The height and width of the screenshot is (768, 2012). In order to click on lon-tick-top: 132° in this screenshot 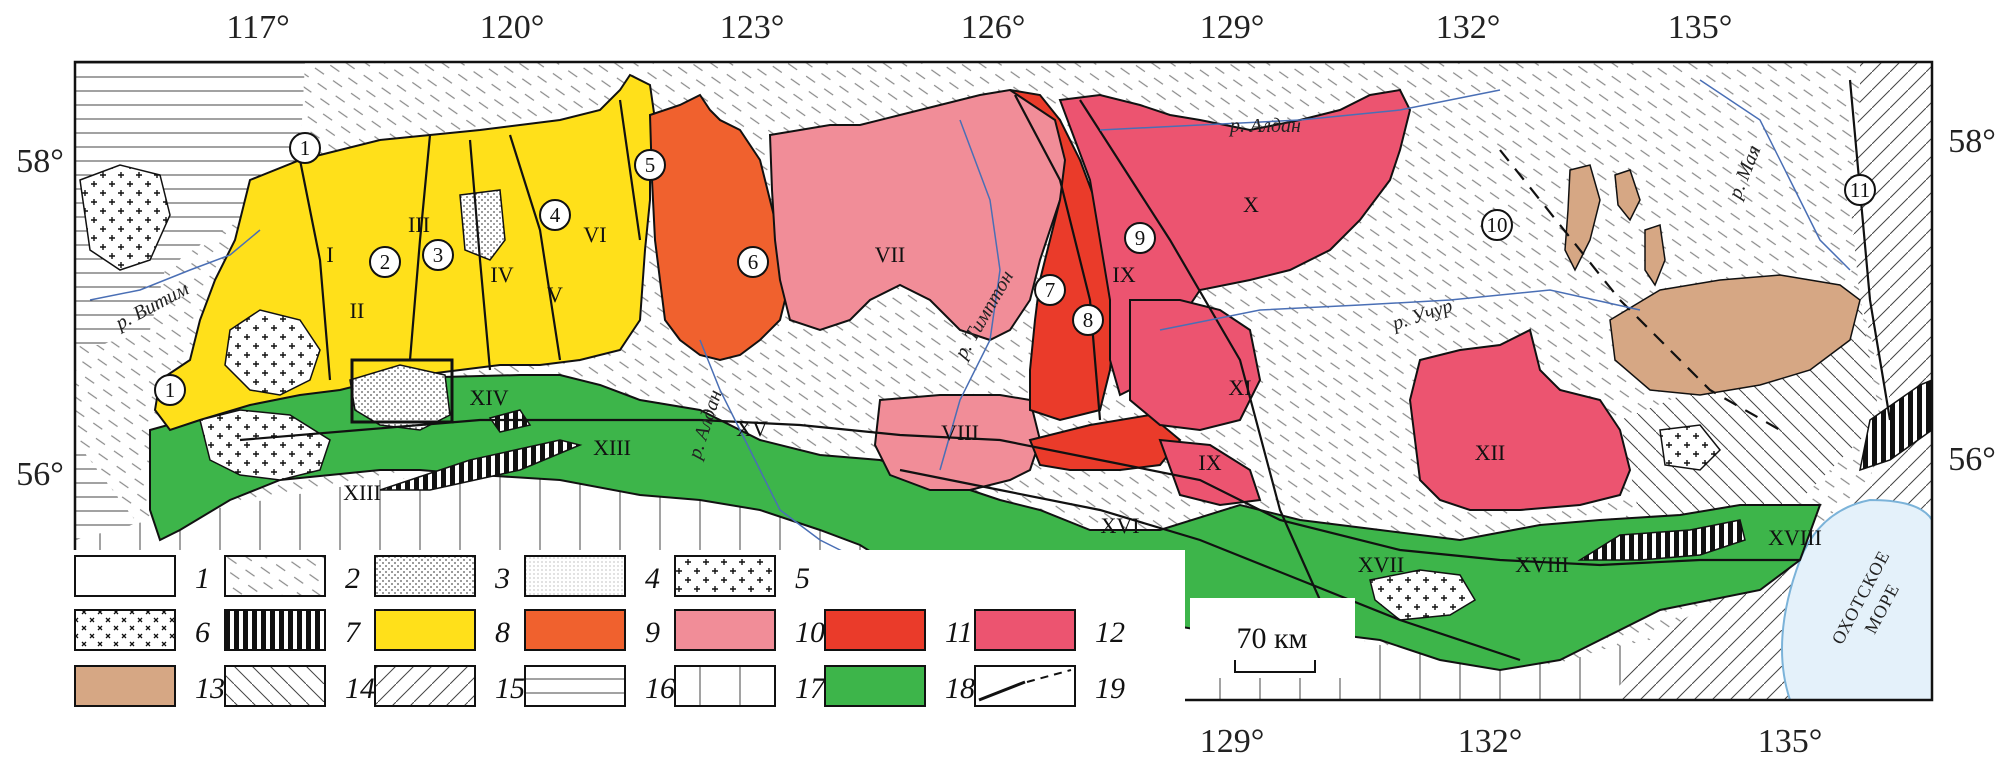, I will do `click(1468, 27)`.